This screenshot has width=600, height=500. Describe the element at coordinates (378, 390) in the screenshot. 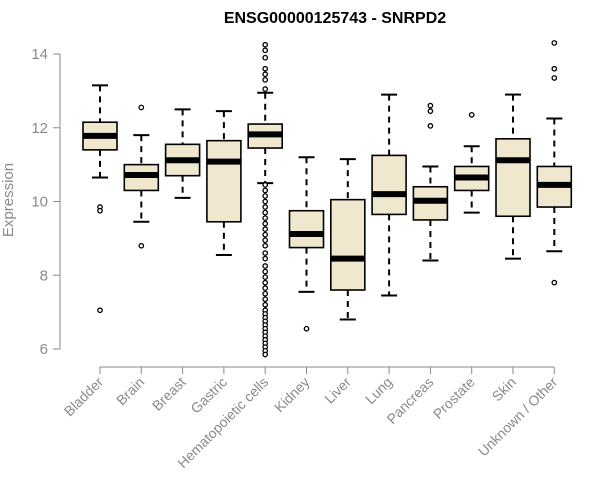

I see `x-tick-label: Lung` at that location.